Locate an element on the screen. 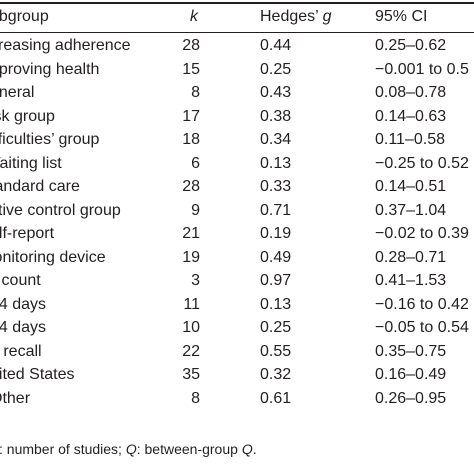 The image size is (474, 474). table-header-row: ubgroup k Hedges’ g 95% CI is located at coordinates (237, 18).